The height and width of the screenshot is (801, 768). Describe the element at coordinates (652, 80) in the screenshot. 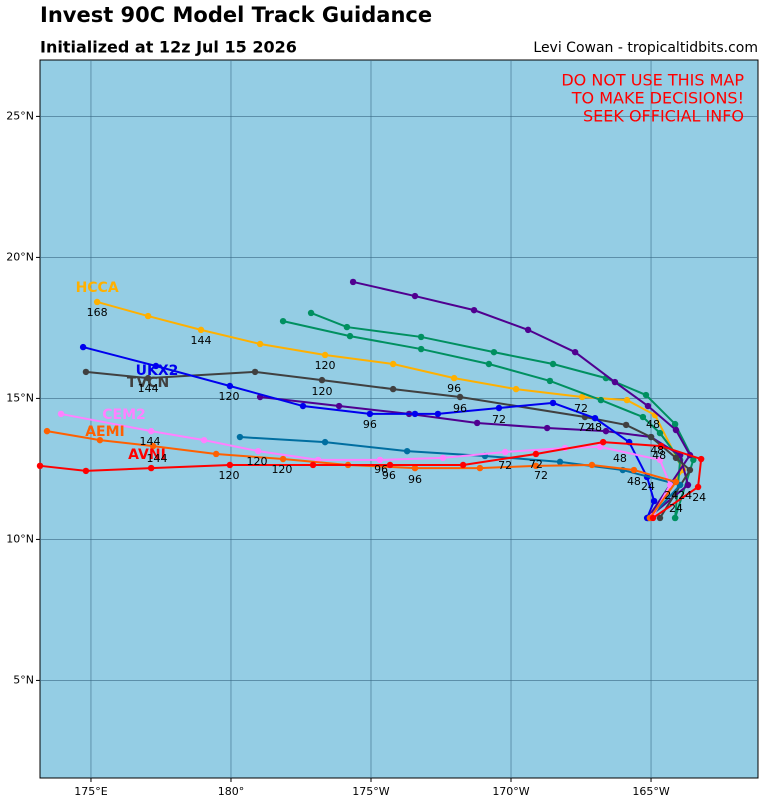

I see `warning: DO NOT USE THIS MAP` at that location.